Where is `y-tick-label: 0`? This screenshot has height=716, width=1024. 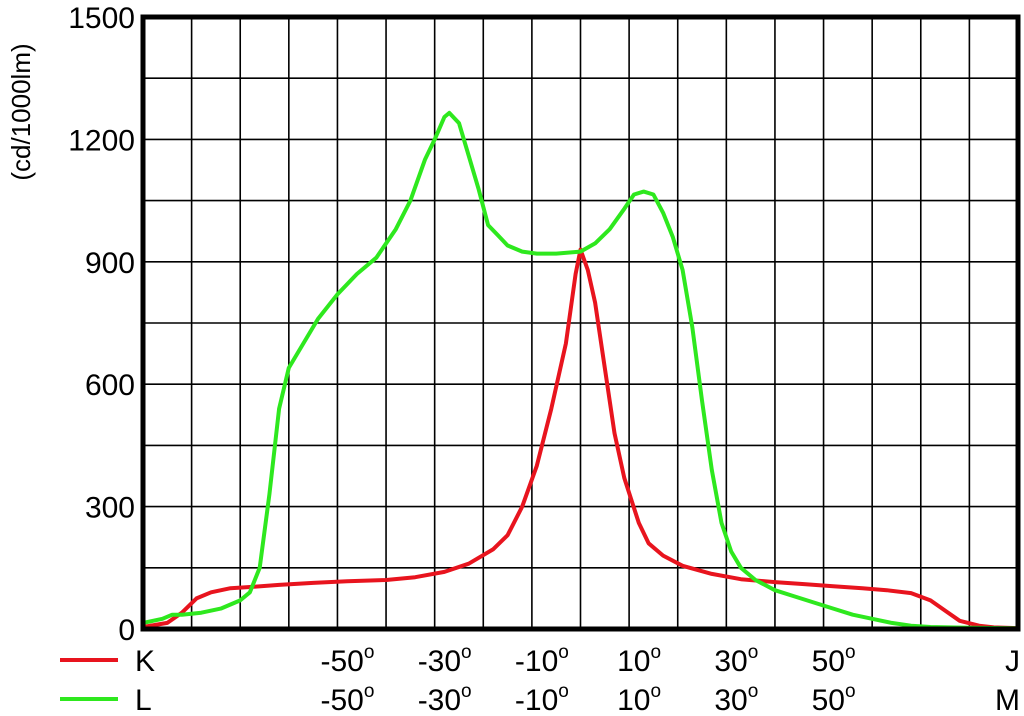
y-tick-label: 0 is located at coordinates (126, 630).